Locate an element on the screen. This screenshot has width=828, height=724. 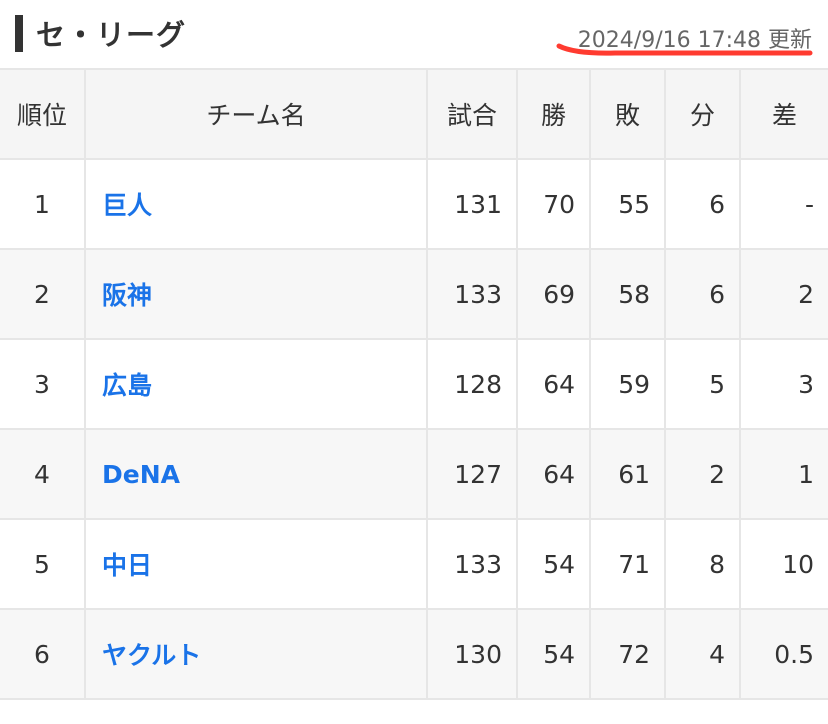
cell-gb: 0.5 is located at coordinates (783, 654).